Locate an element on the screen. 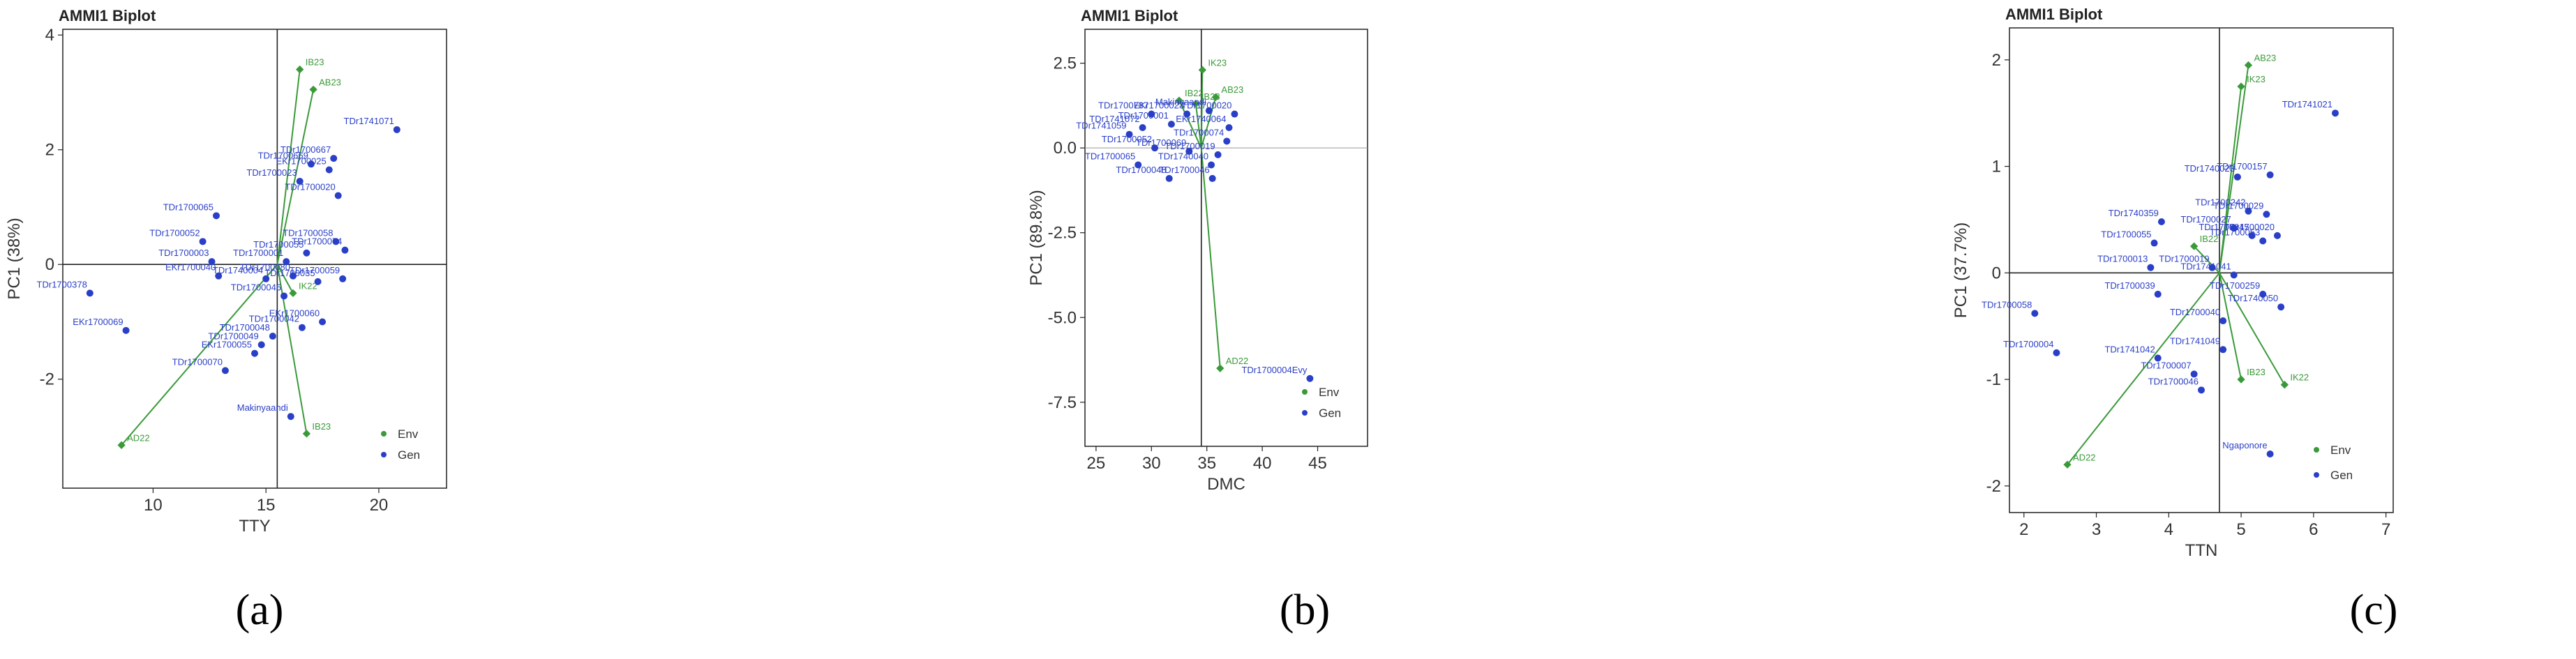 This screenshot has width=2576, height=659. gen-label: TDr1700039 is located at coordinates (2129, 285).